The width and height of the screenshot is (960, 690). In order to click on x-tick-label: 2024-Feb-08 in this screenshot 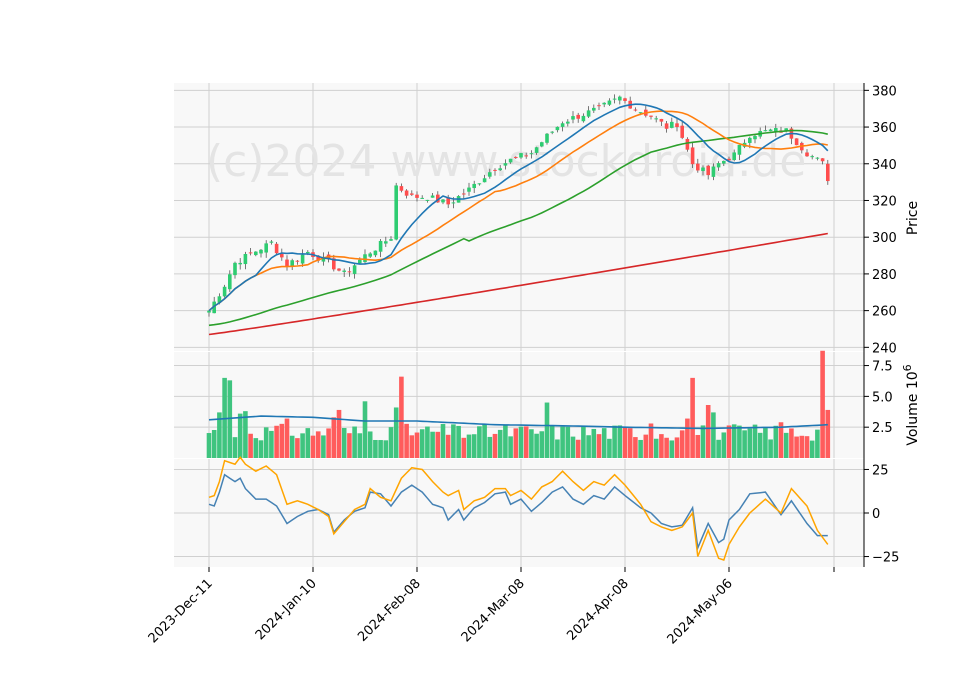, I will do `click(389, 610)`.